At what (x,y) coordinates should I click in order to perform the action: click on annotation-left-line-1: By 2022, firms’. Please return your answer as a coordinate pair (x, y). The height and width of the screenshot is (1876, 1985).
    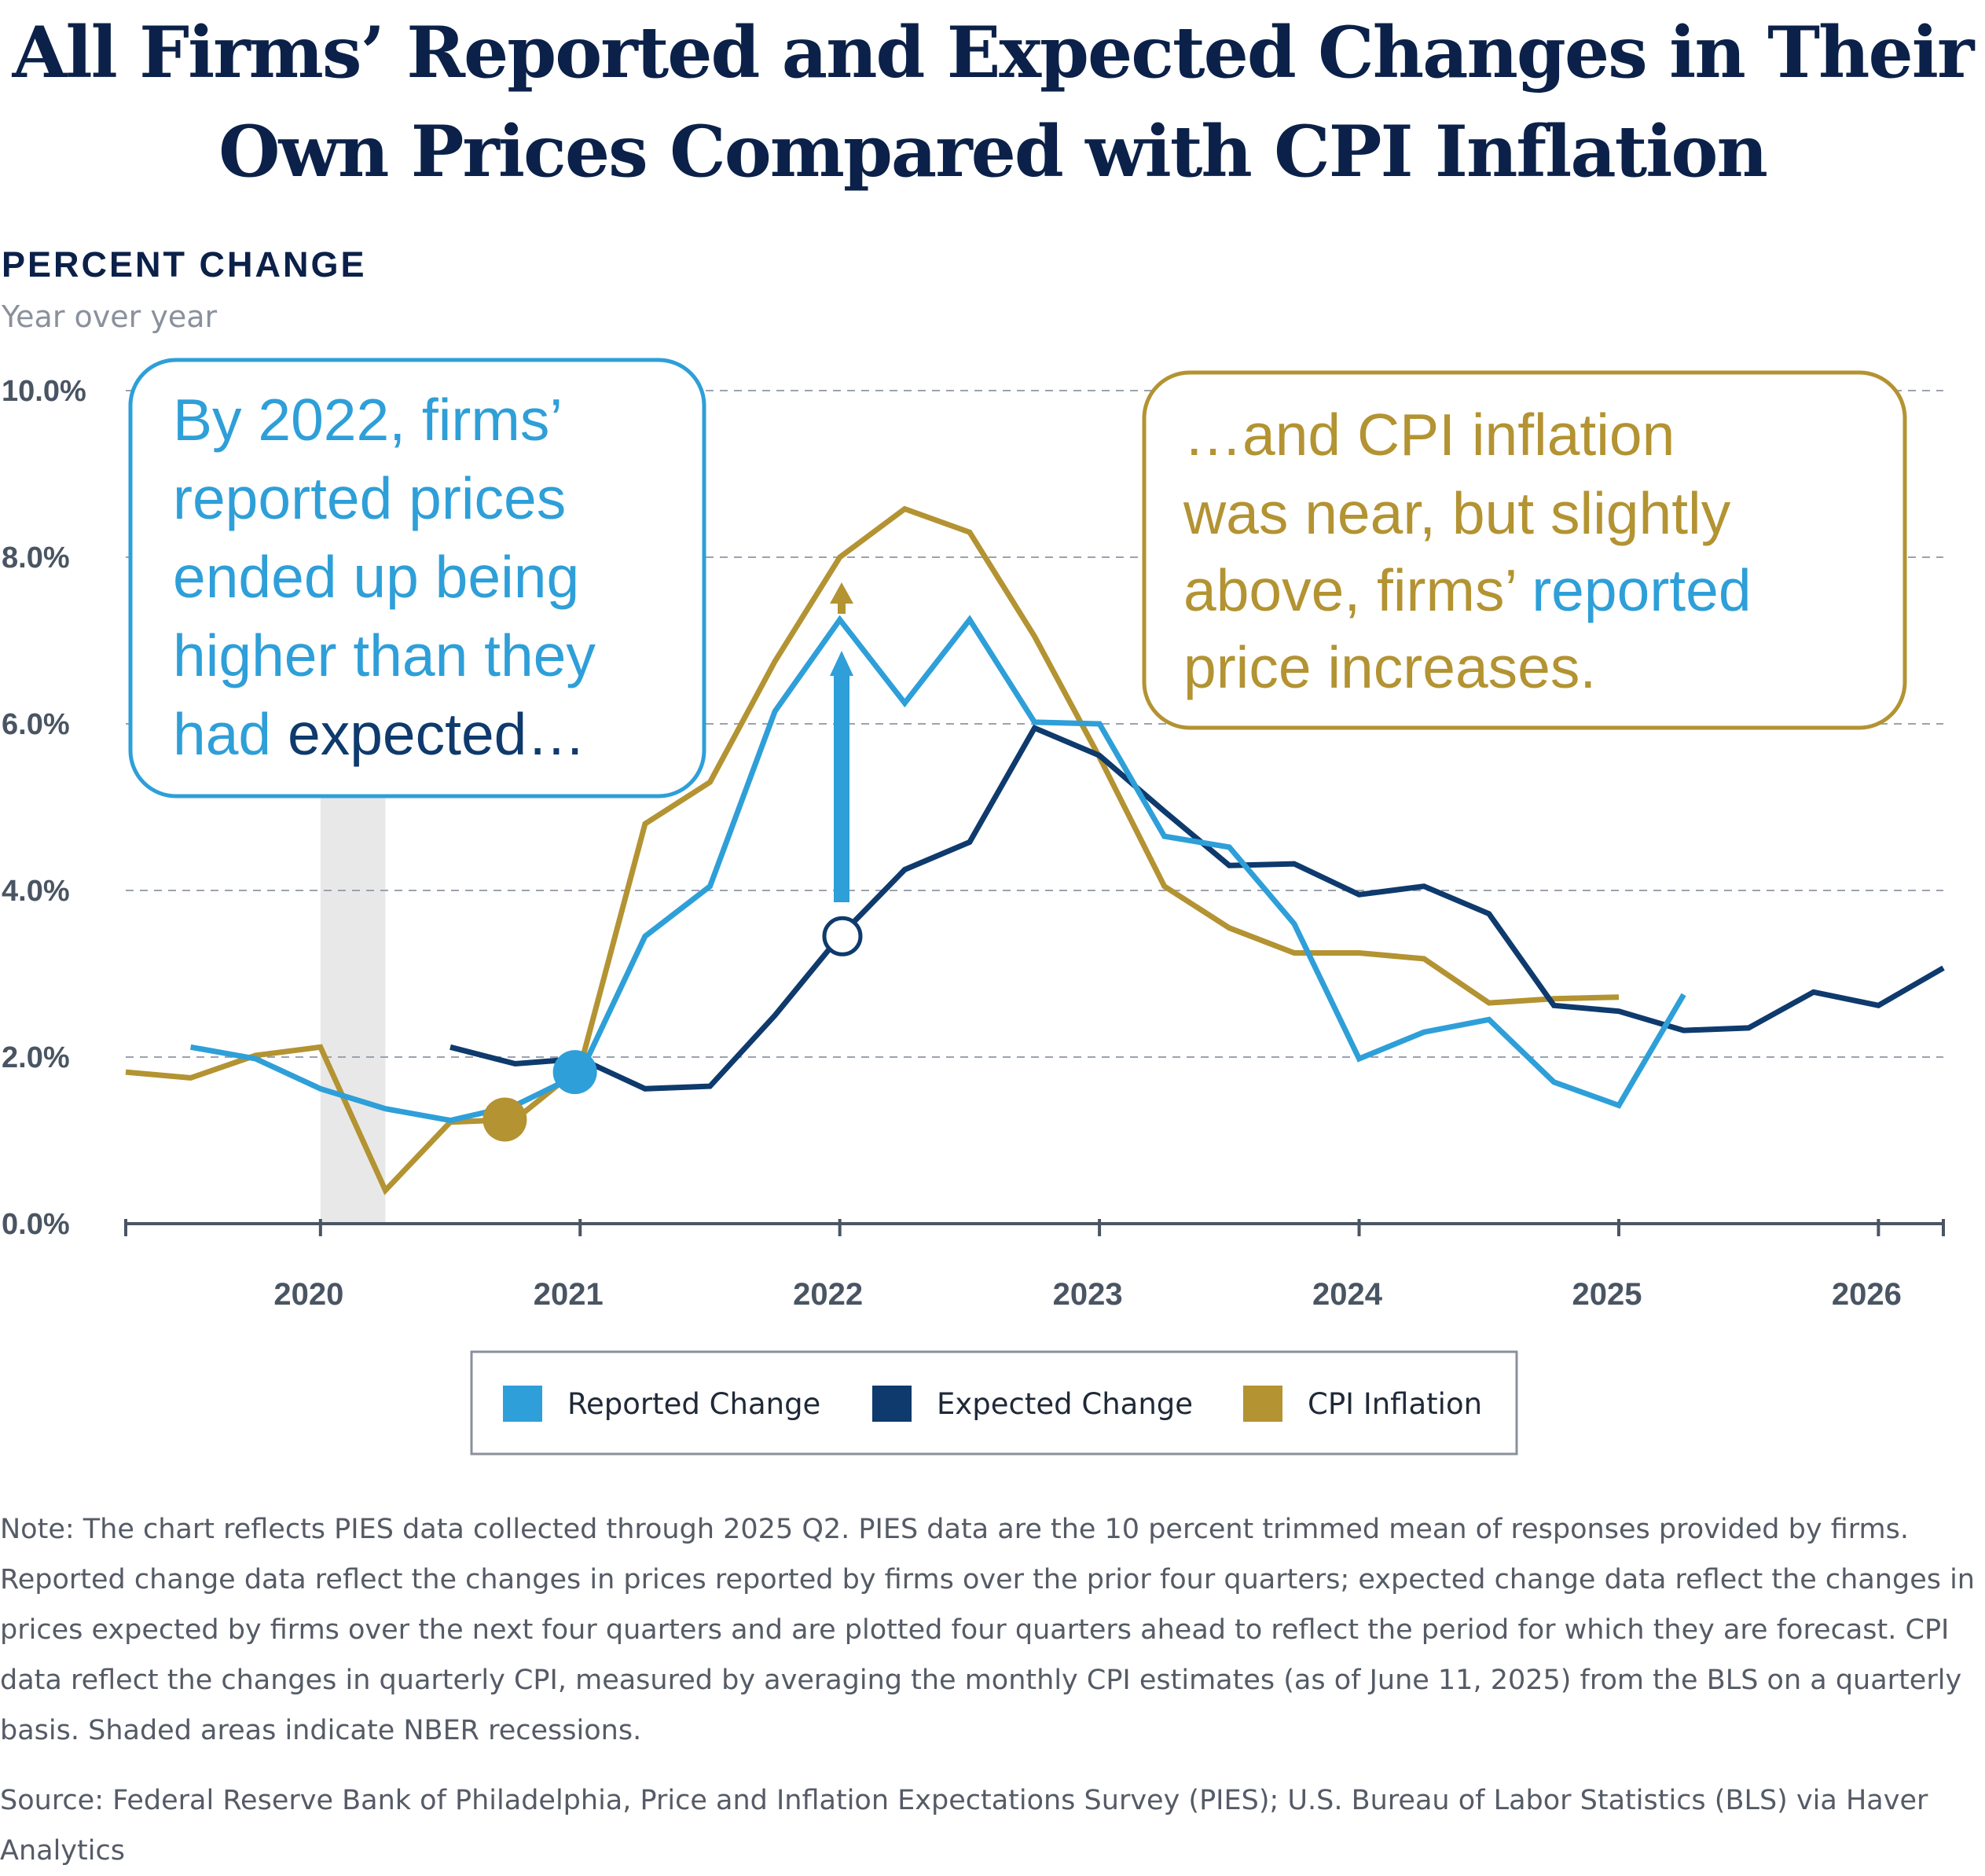
    Looking at the image, I should click on (368, 420).